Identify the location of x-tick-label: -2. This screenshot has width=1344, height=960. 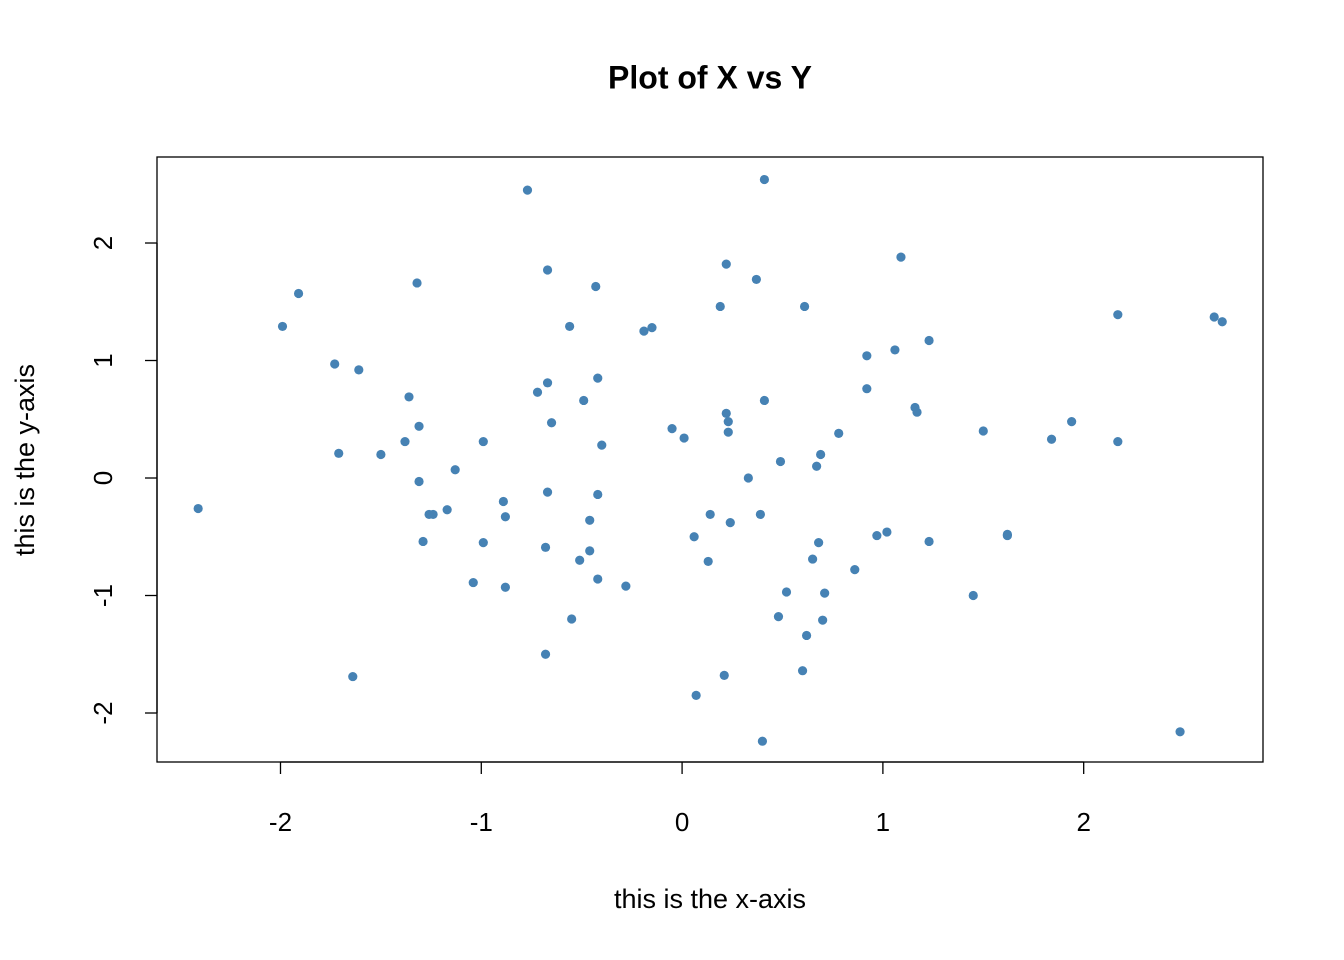
(280, 822).